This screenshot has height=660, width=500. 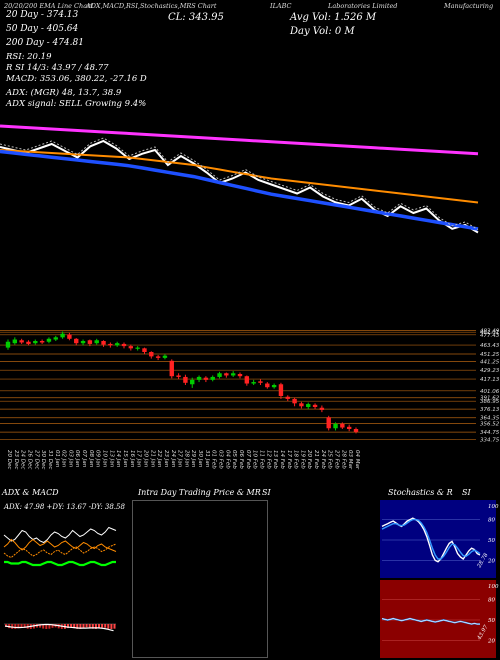 What do you see at coordinates (180, 459) in the screenshot?
I see `date-tick-label: 27 Jan` at bounding box center [180, 459].